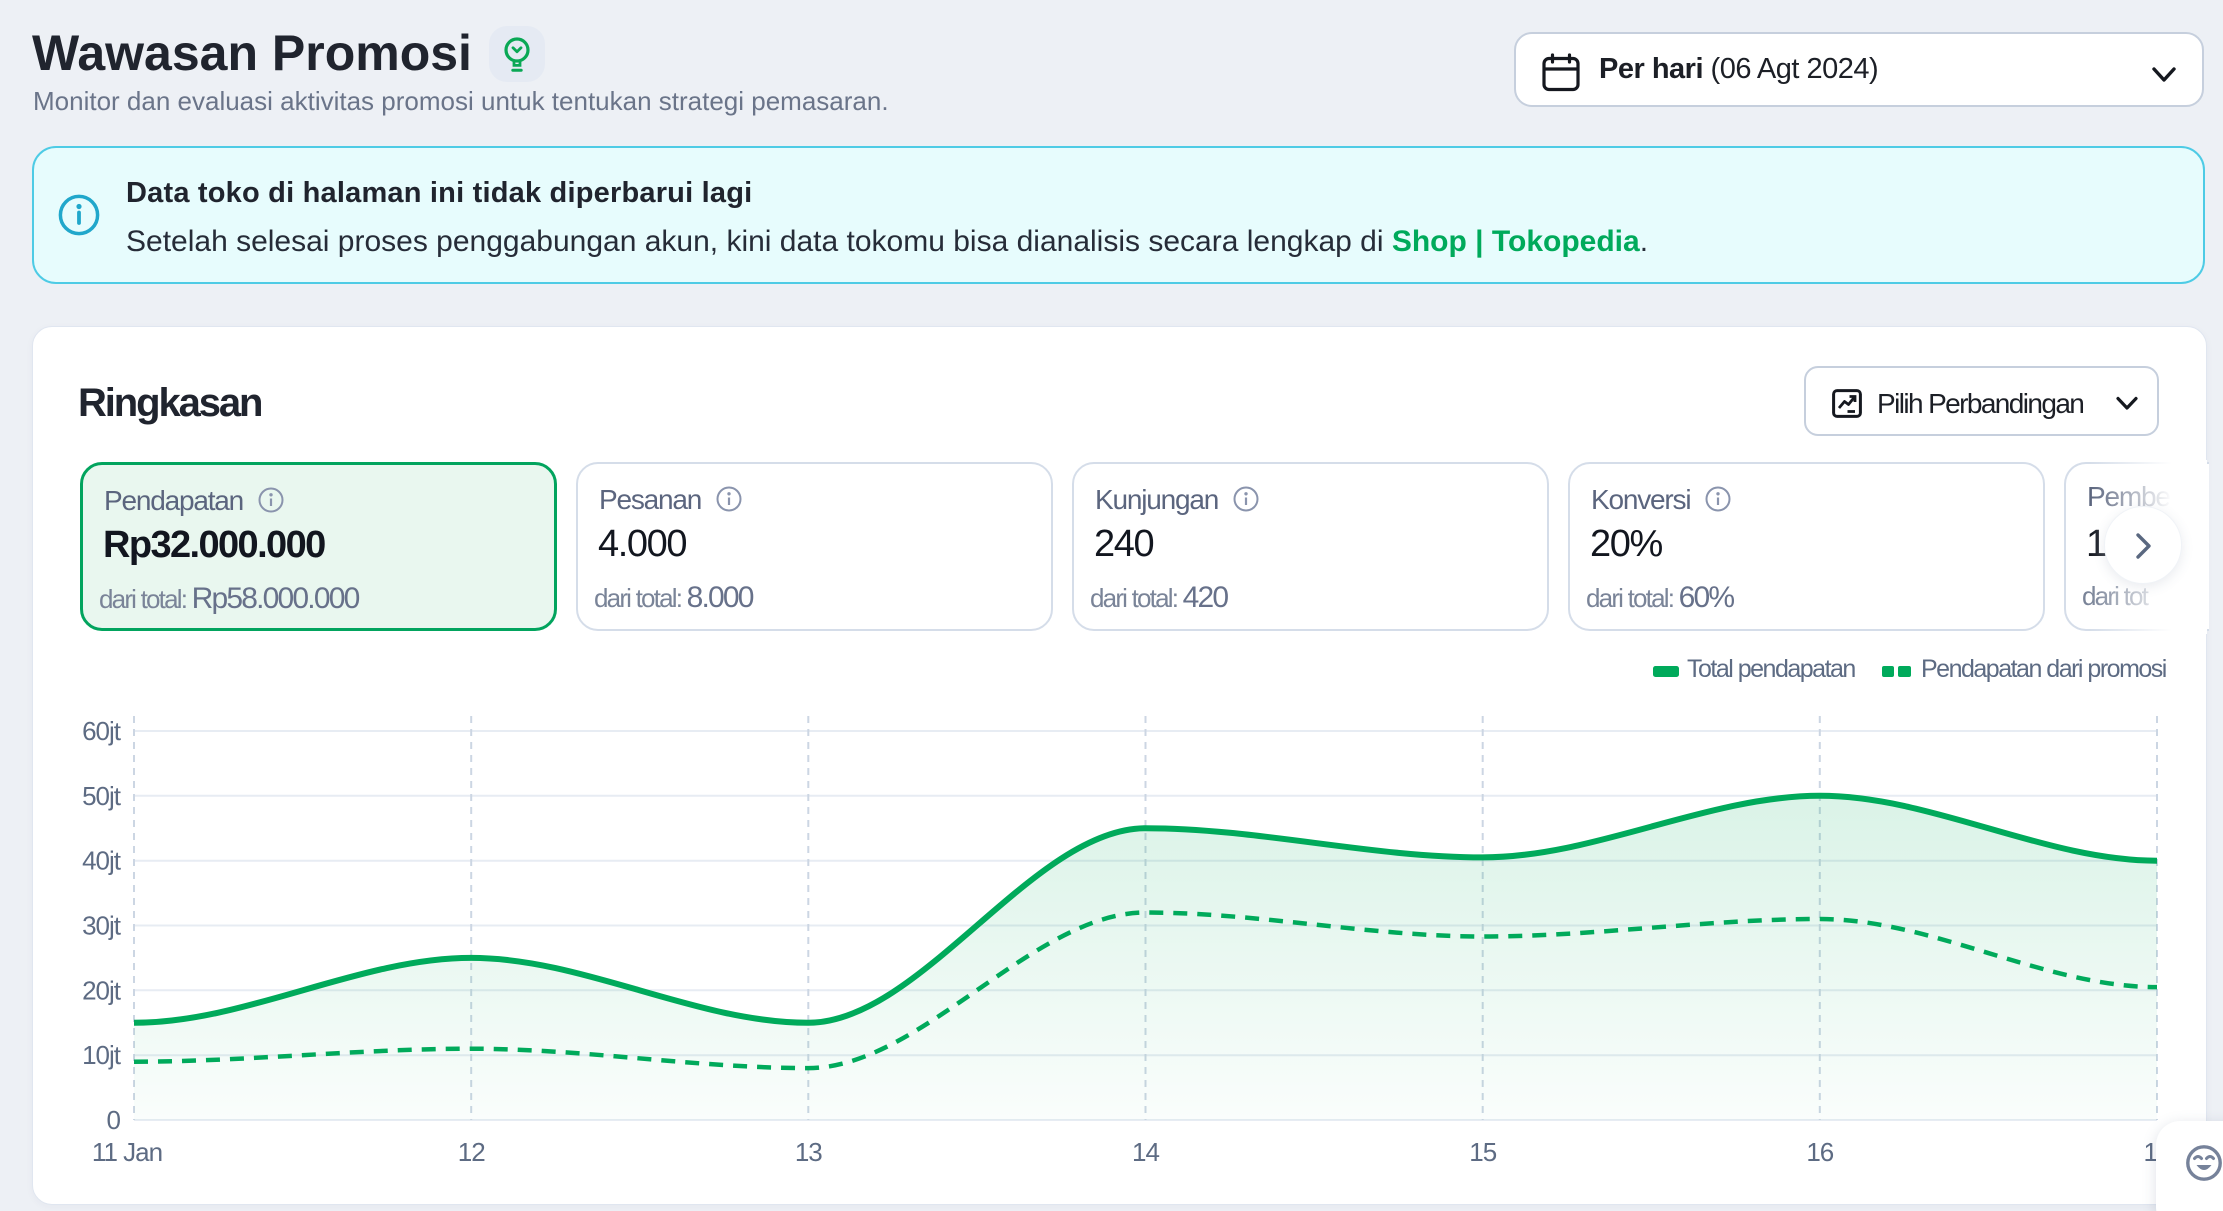  Describe the element at coordinates (102, 861) in the screenshot. I see `svg-text: 40jt` at that location.